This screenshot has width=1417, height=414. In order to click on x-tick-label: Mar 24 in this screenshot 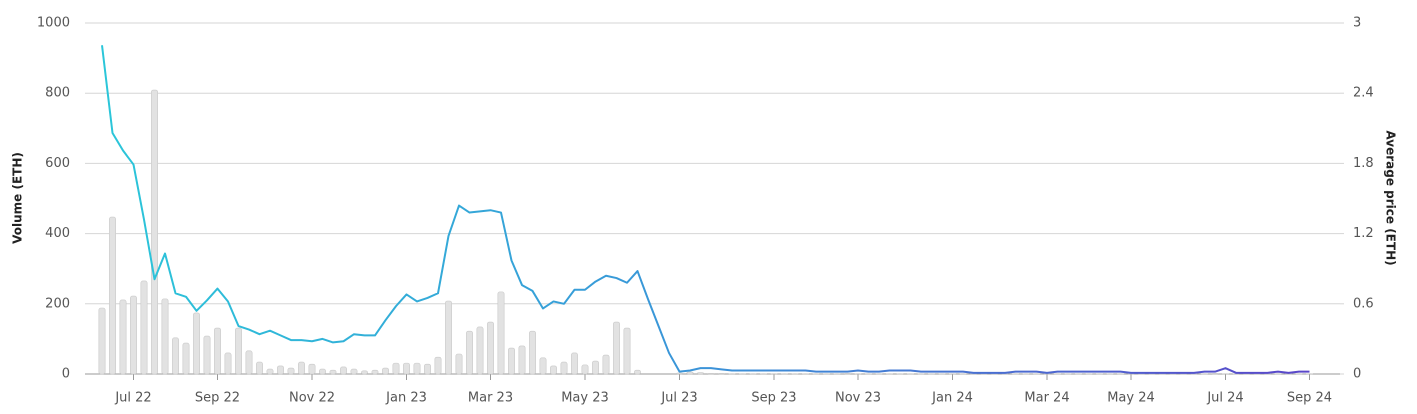, I will do `click(1046, 398)`.